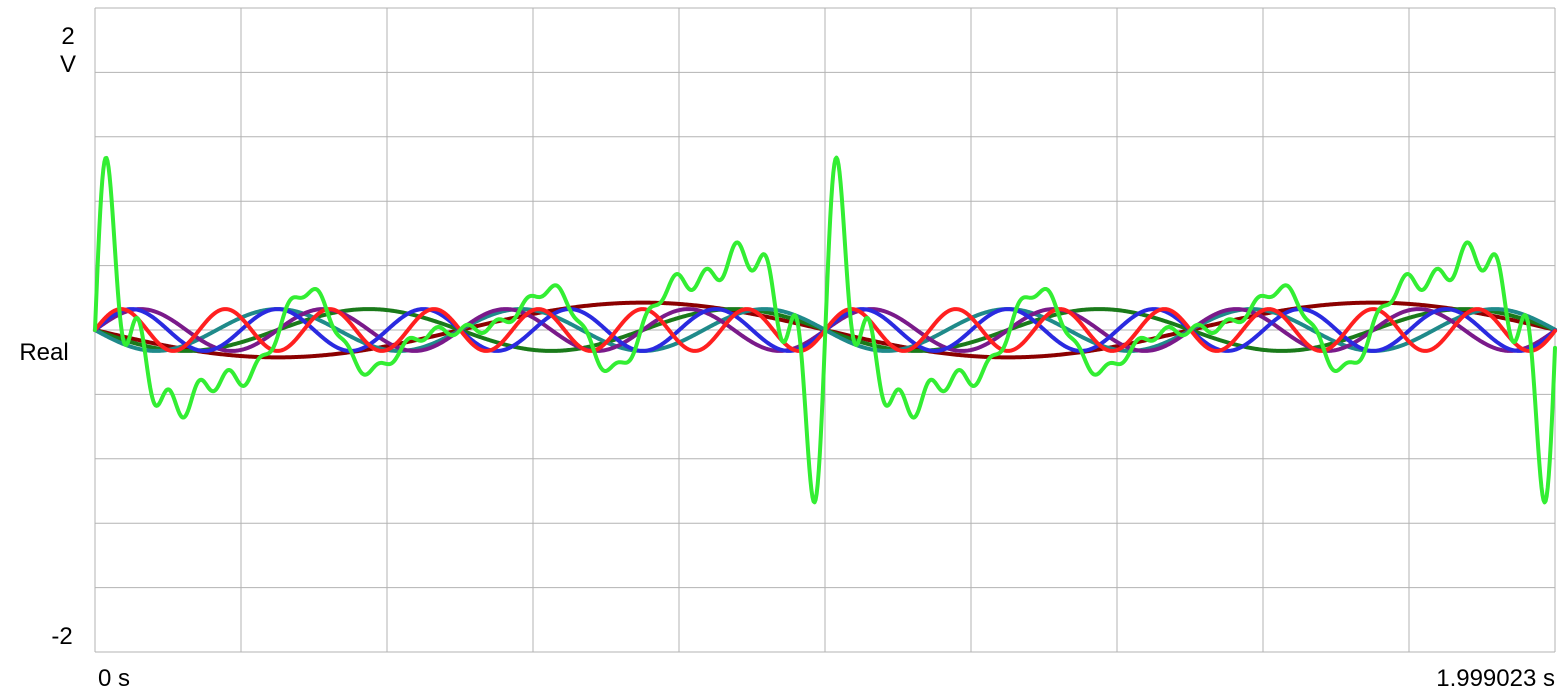 The width and height of the screenshot is (1561, 692). I want to click on y-axis-label: Real, so click(43, 352).